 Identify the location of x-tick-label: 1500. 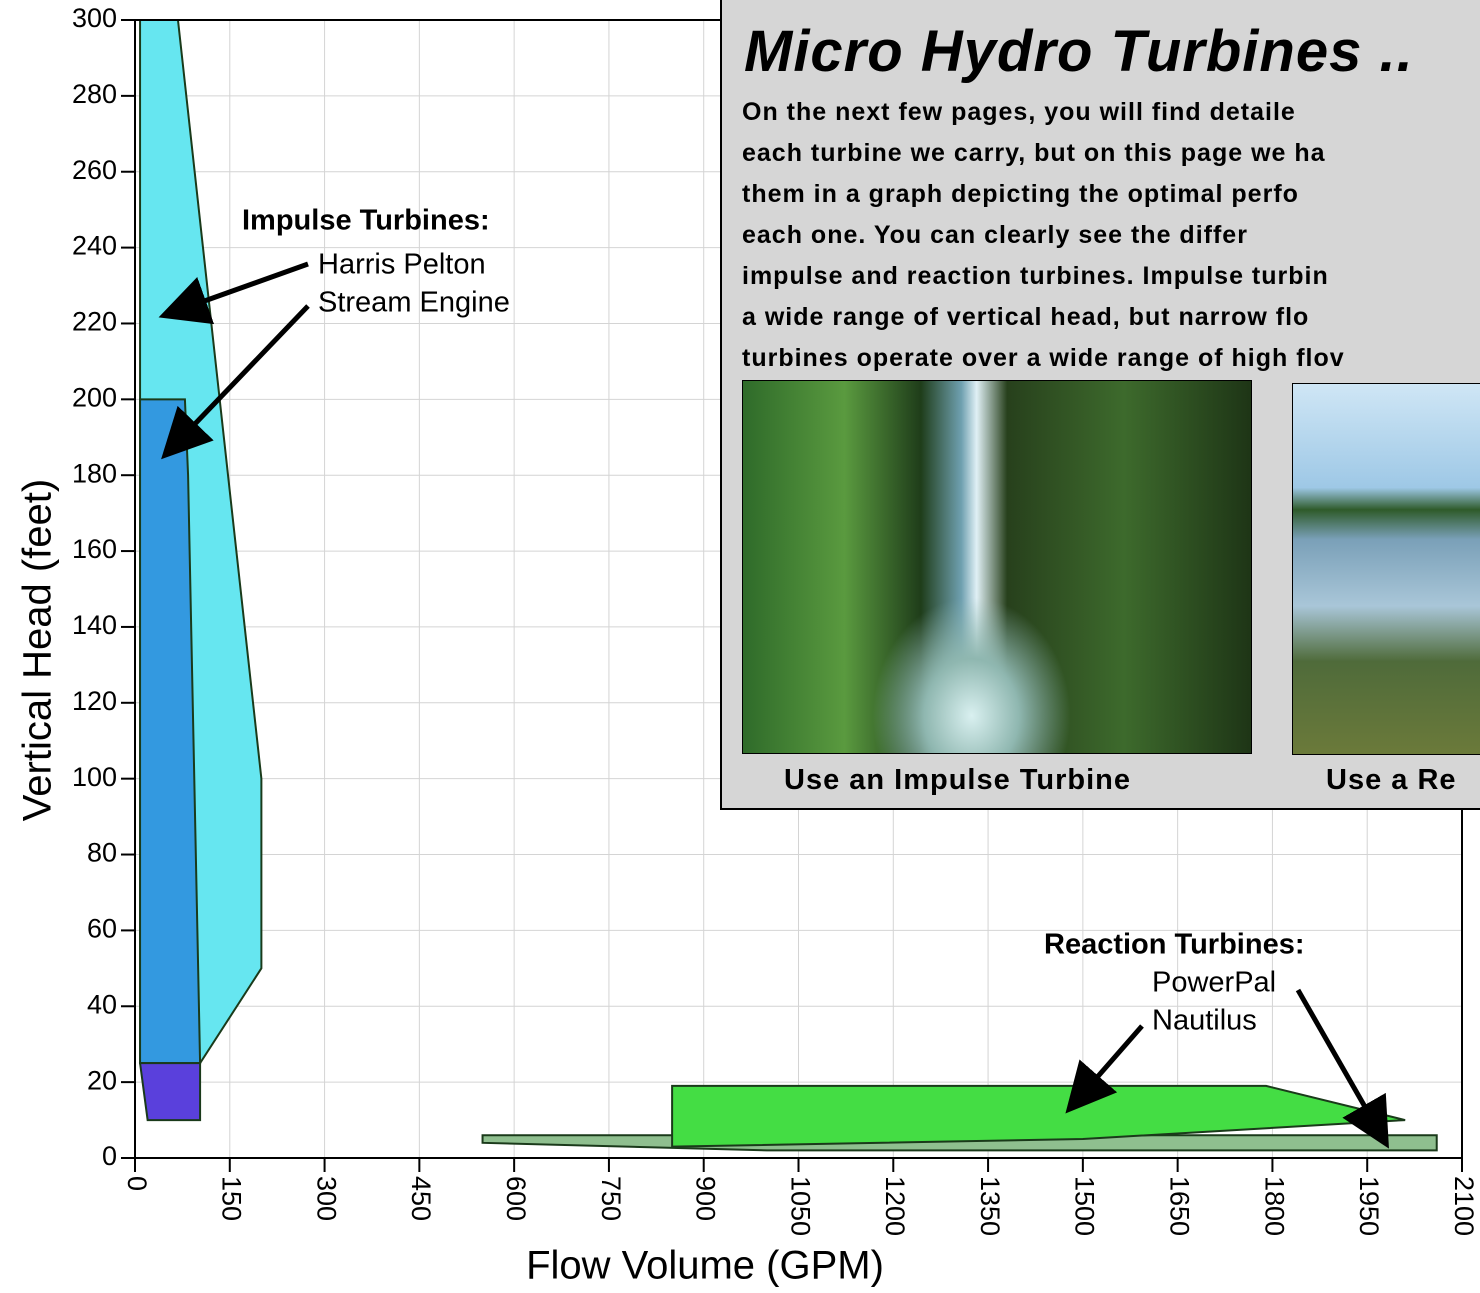
(1085, 1206).